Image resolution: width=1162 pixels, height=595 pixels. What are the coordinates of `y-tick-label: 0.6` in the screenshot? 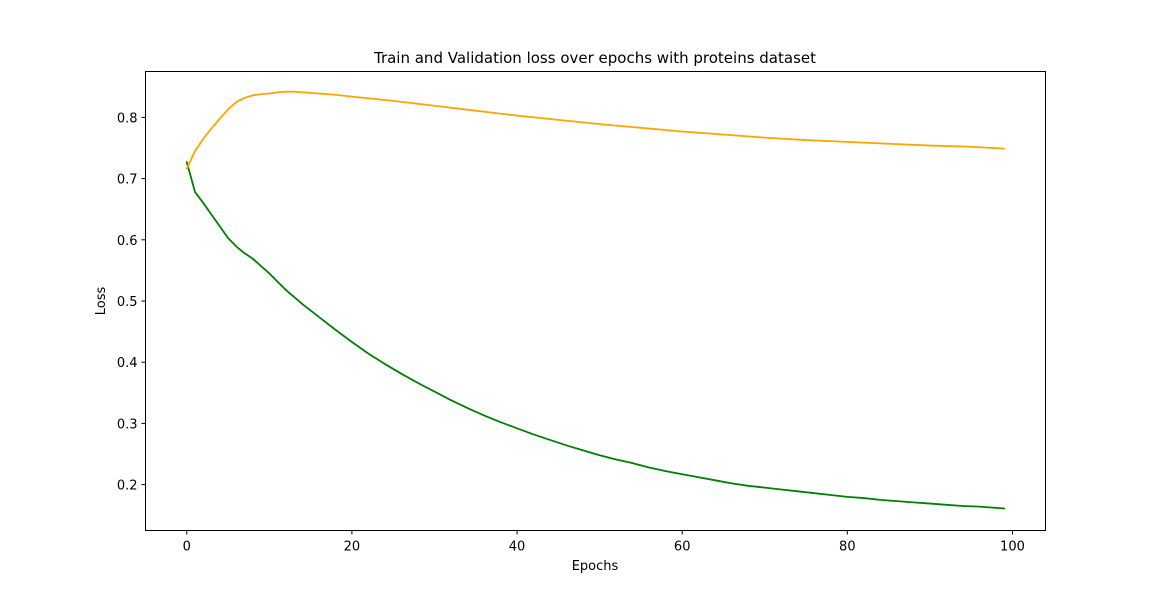 It's located at (127, 241).